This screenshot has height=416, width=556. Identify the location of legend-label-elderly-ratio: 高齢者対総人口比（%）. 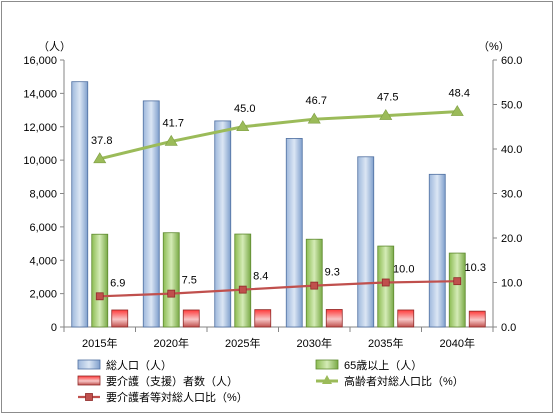
(404, 381).